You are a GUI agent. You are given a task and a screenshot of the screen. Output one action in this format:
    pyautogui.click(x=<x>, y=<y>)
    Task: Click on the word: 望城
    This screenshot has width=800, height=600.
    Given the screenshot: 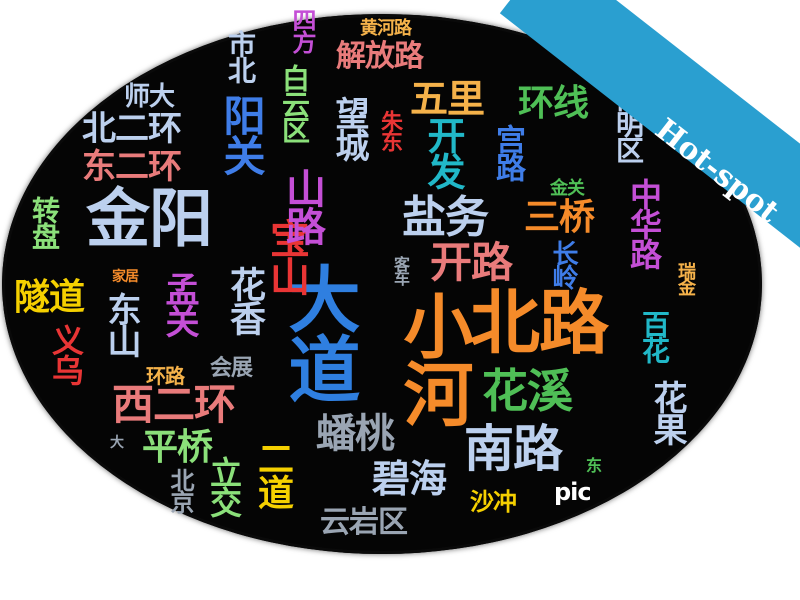 What is the action you would take?
    pyautogui.click(x=349, y=128)
    